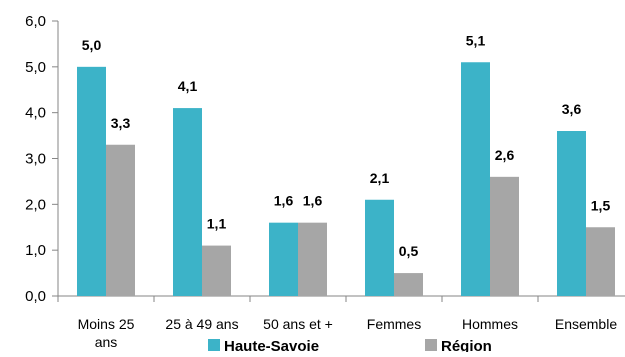  I want to click on y-tick-label: 6,0, so click(35, 21).